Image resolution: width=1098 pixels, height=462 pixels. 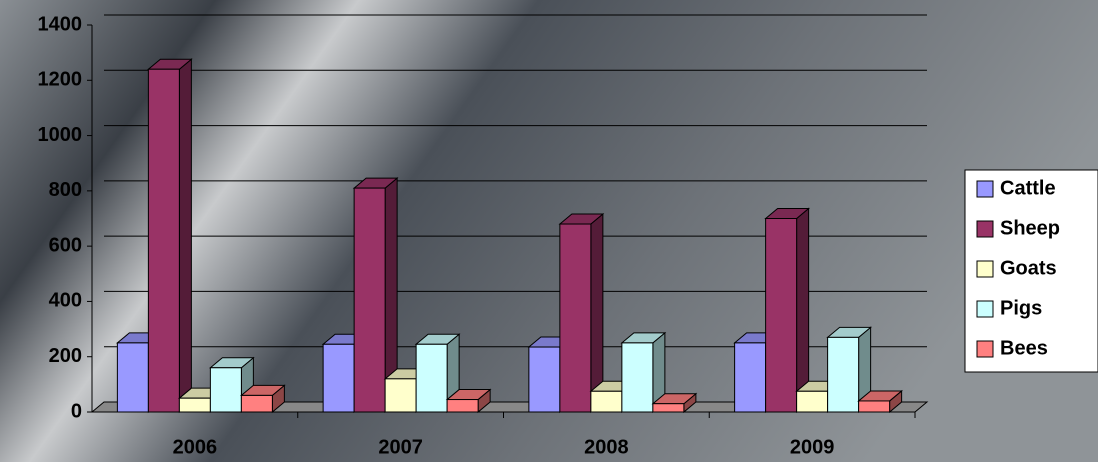 What do you see at coordinates (1021, 308) in the screenshot?
I see `legend-label: Pigs` at bounding box center [1021, 308].